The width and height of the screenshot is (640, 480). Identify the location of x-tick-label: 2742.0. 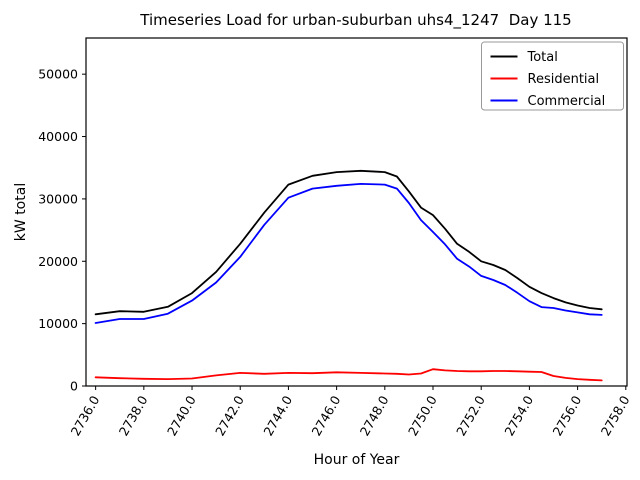
(229, 415).